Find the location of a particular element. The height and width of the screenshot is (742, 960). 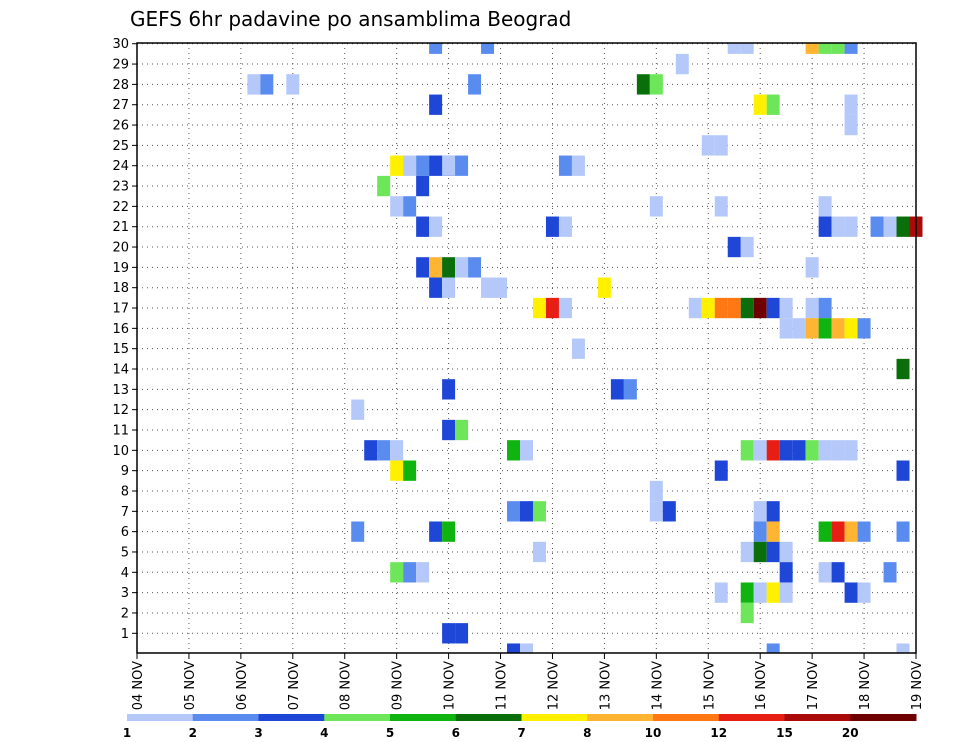

x-tick-label: 17 NOV is located at coordinates (813, 685).